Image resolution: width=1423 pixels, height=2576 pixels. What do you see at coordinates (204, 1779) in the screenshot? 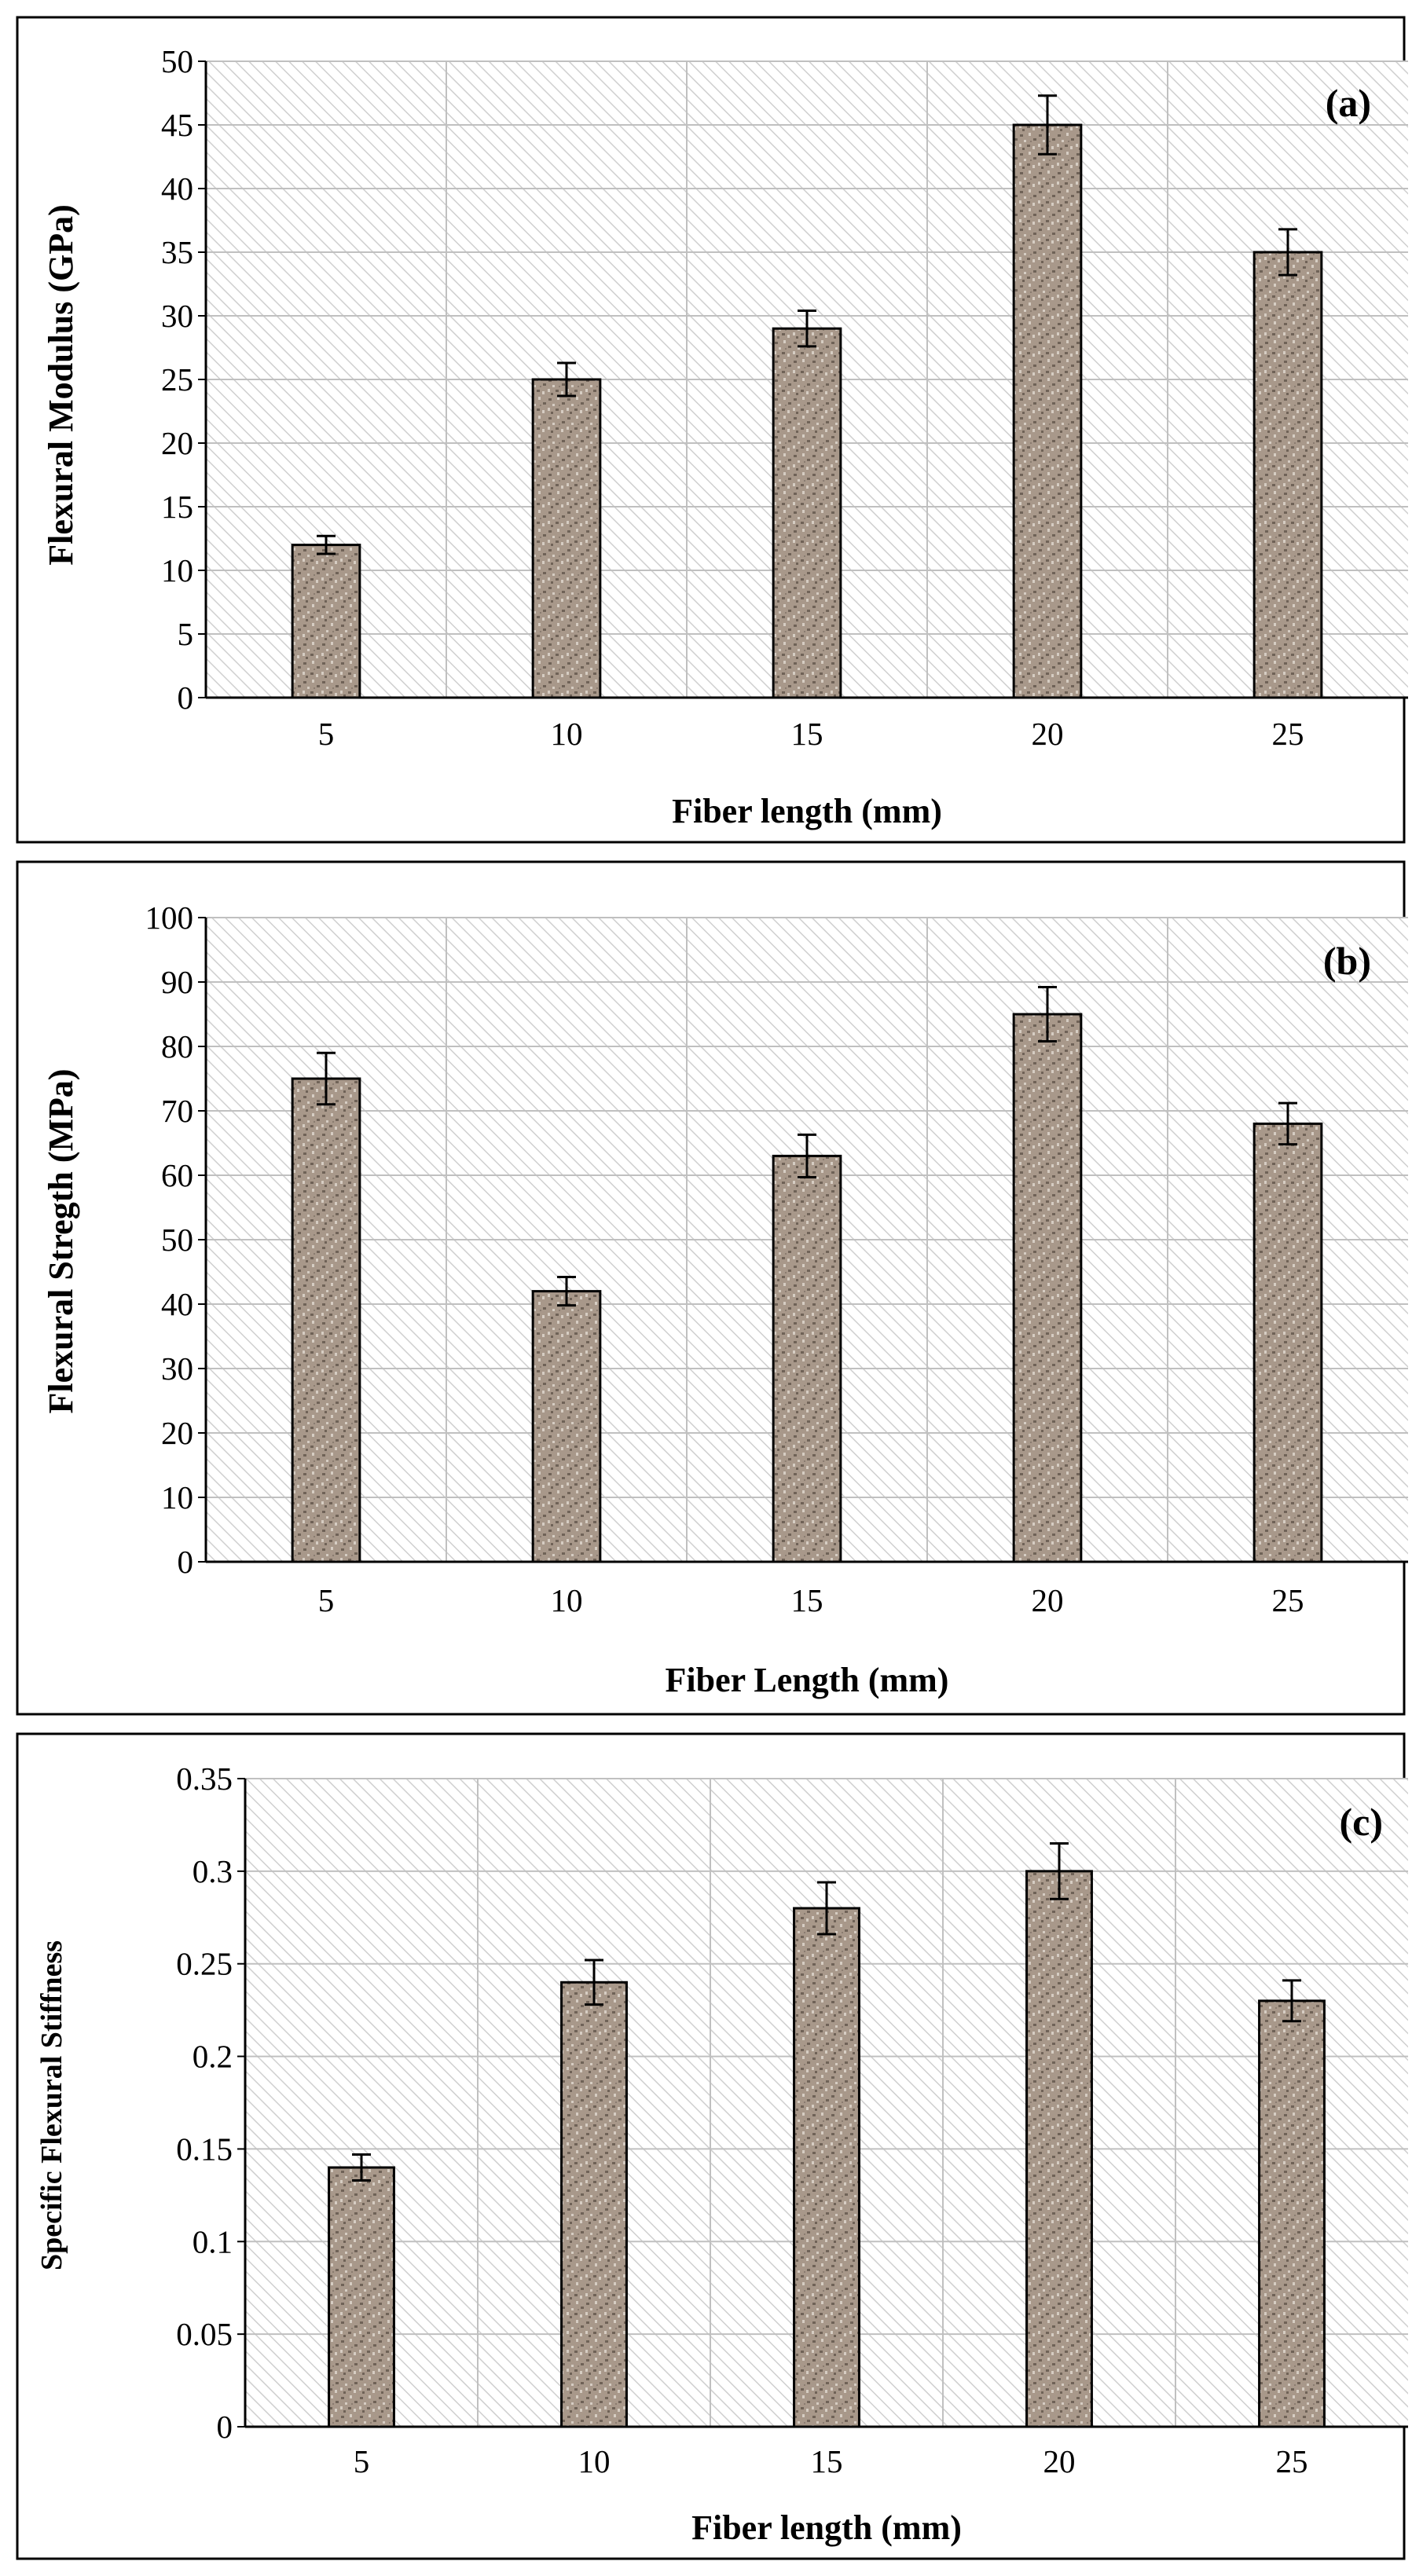
I see `y-tick-label: 0.35` at bounding box center [204, 1779].